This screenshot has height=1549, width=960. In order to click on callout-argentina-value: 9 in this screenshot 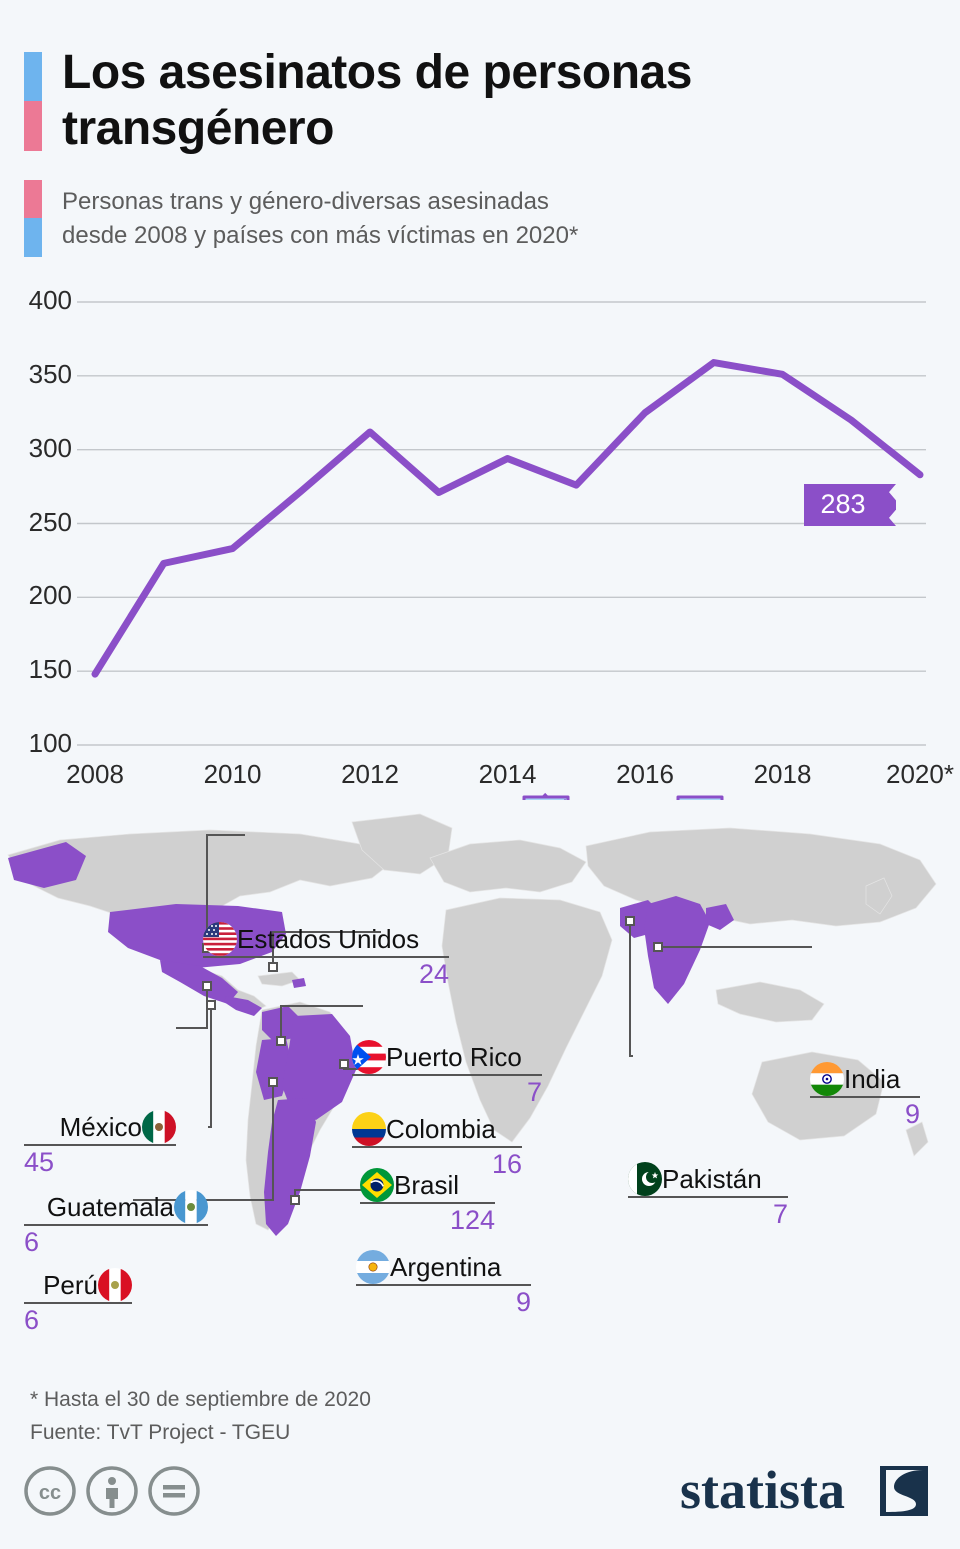, I will do `click(523, 1302)`.